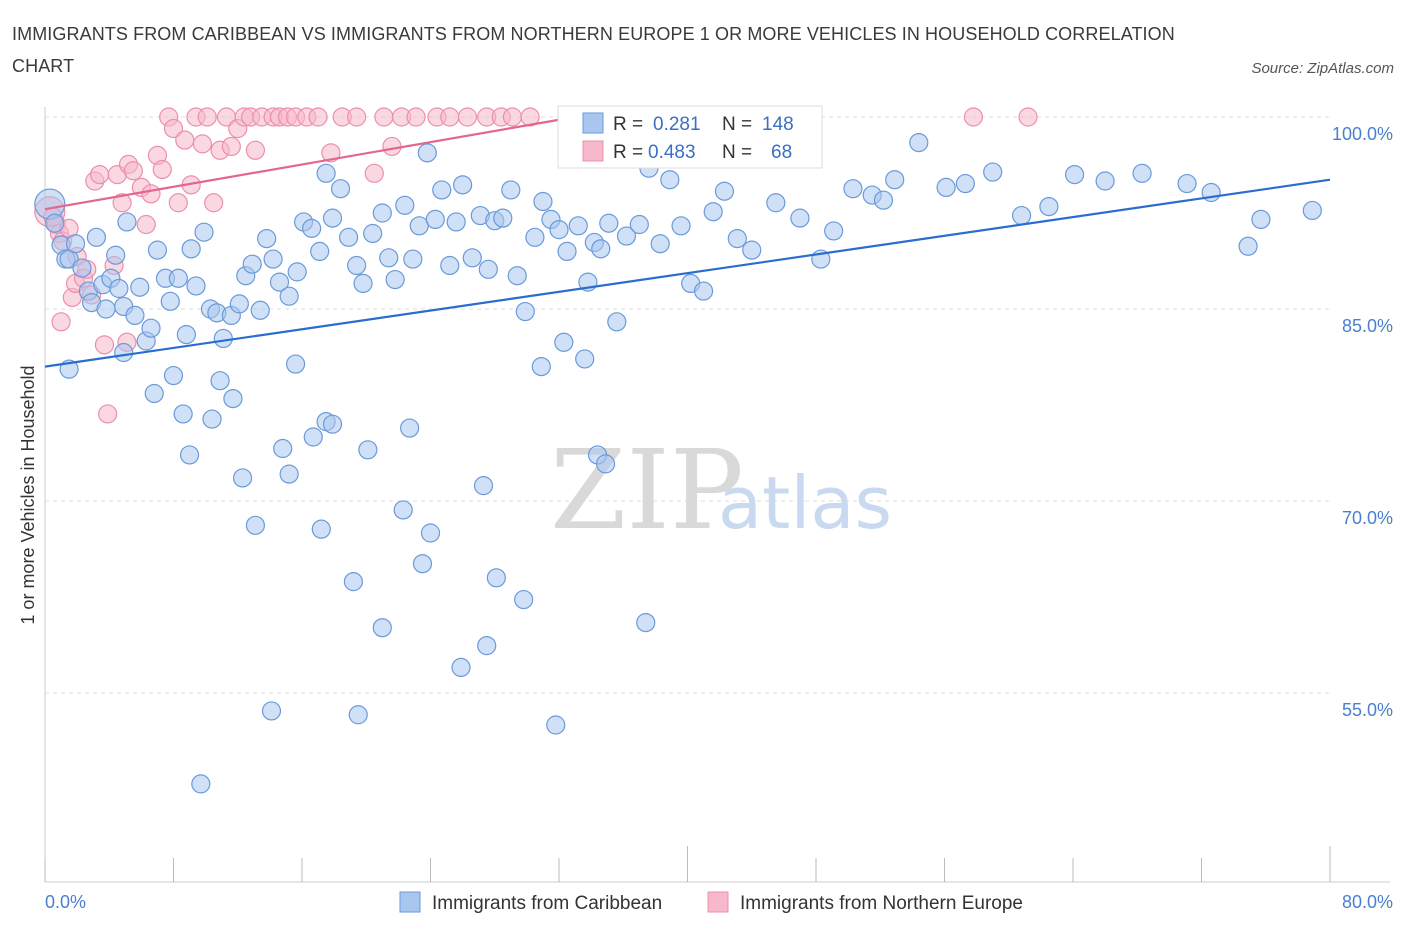  What do you see at coordinates (65, 902) in the screenshot?
I see `x-tick-label: 0.0%` at bounding box center [65, 902].